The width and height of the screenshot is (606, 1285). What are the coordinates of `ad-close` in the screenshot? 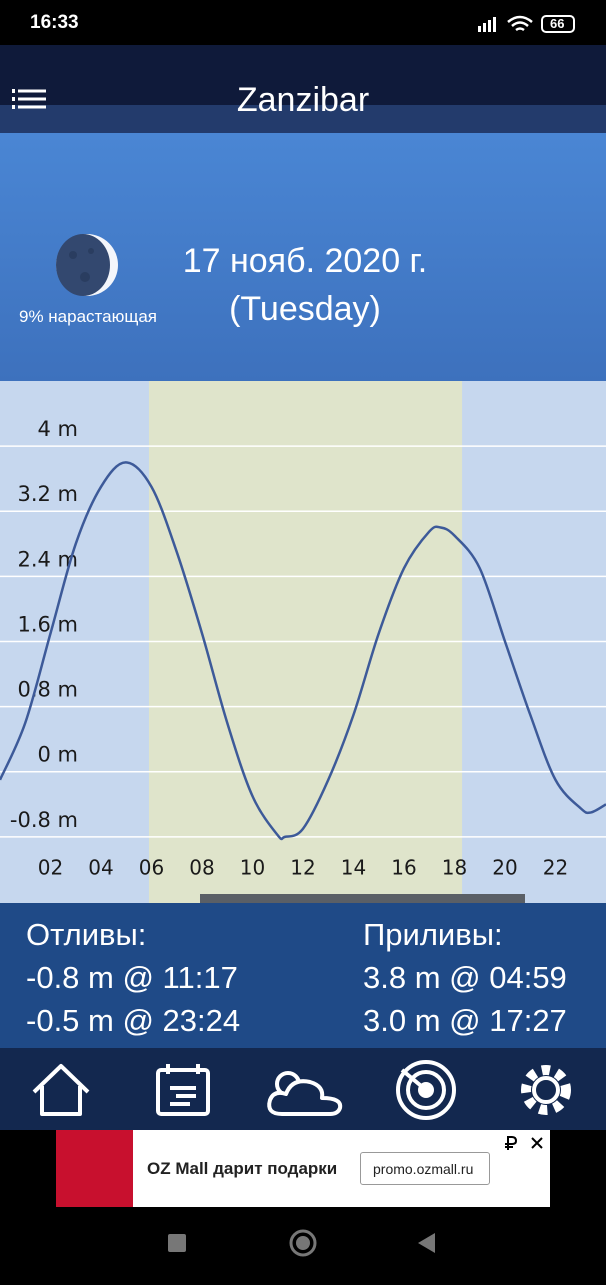 It's located at (537, 1143).